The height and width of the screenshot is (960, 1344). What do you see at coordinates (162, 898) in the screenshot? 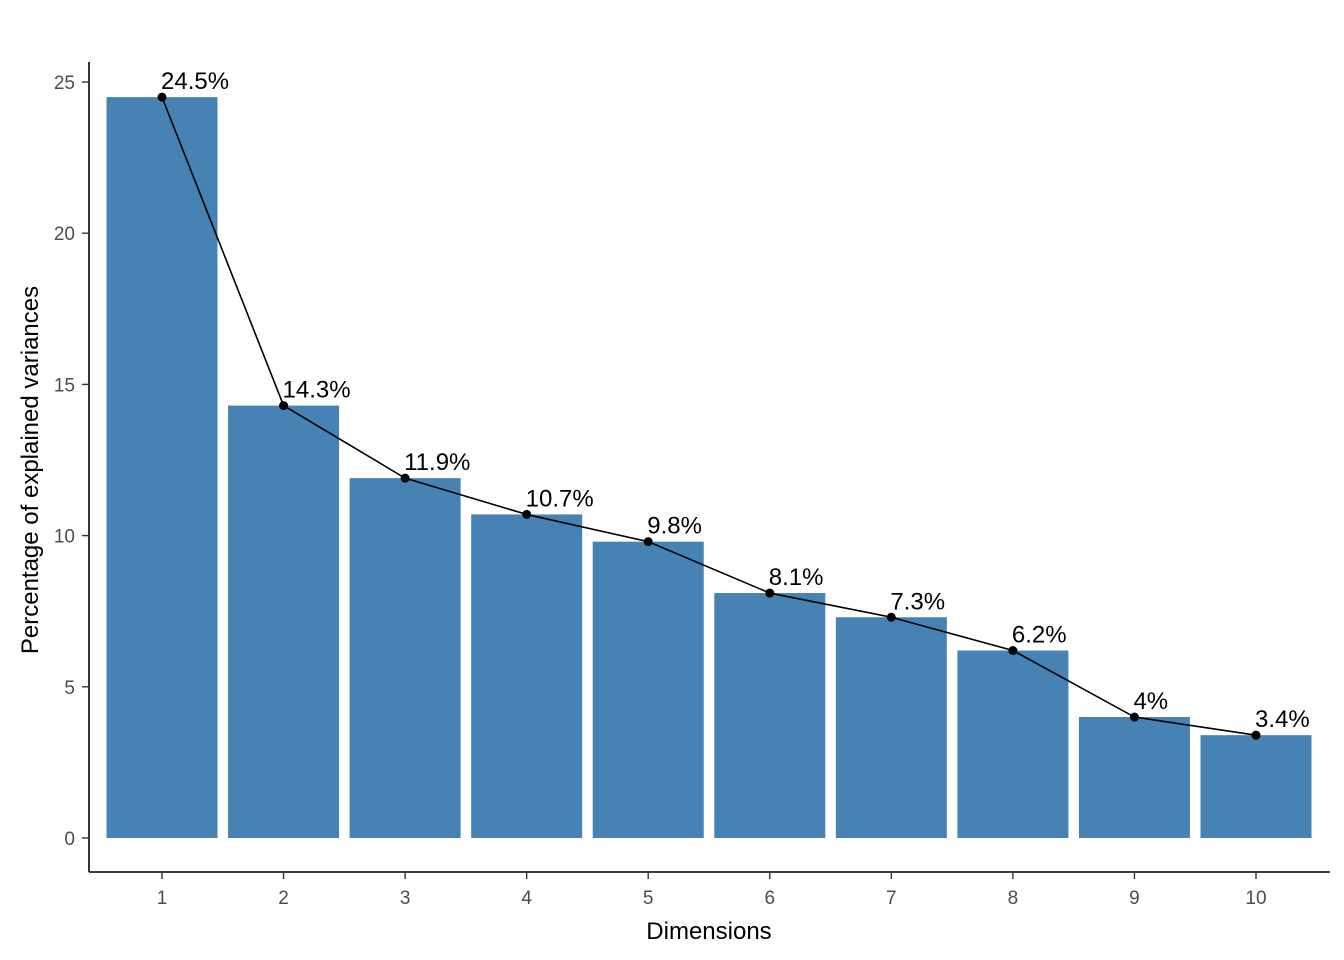
I see `x-tick-label-1: 1` at bounding box center [162, 898].